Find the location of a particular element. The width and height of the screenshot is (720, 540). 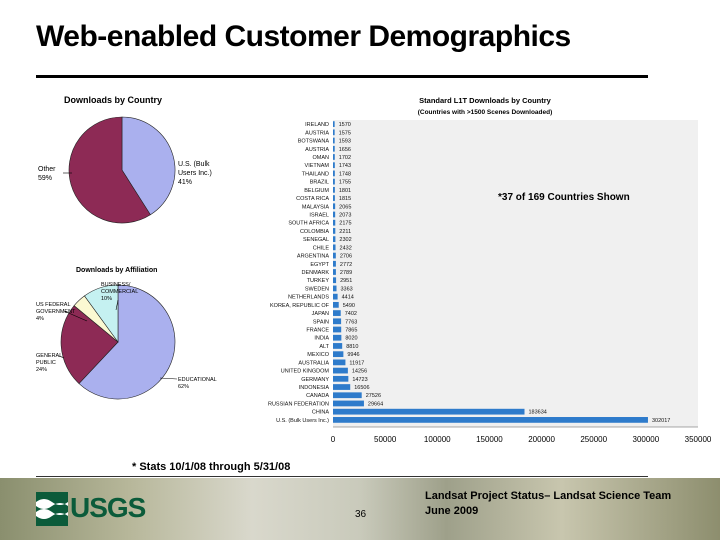

bar-category-label-3: AUSTRIA is located at coordinates (317, 150).